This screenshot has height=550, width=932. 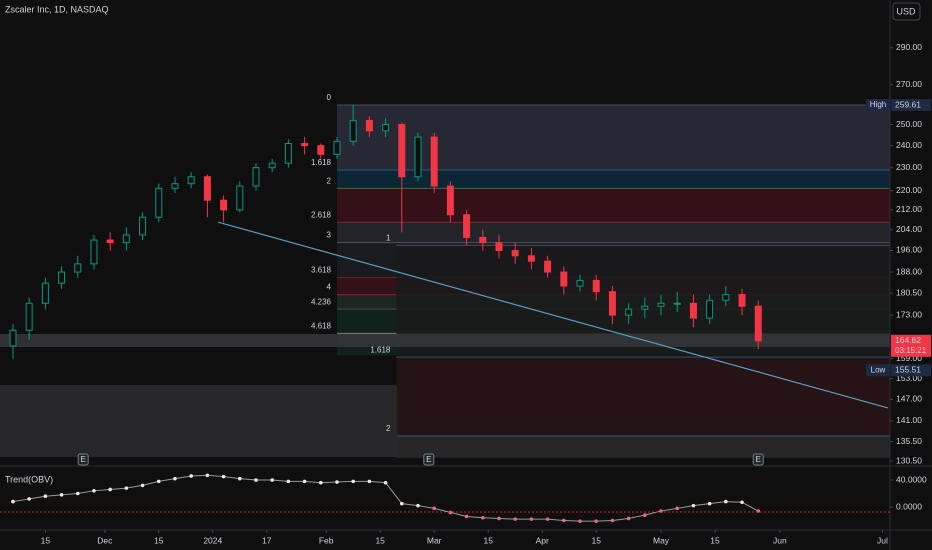 What do you see at coordinates (909, 145) in the screenshot?
I see `y-tick-label: 240.00` at bounding box center [909, 145].